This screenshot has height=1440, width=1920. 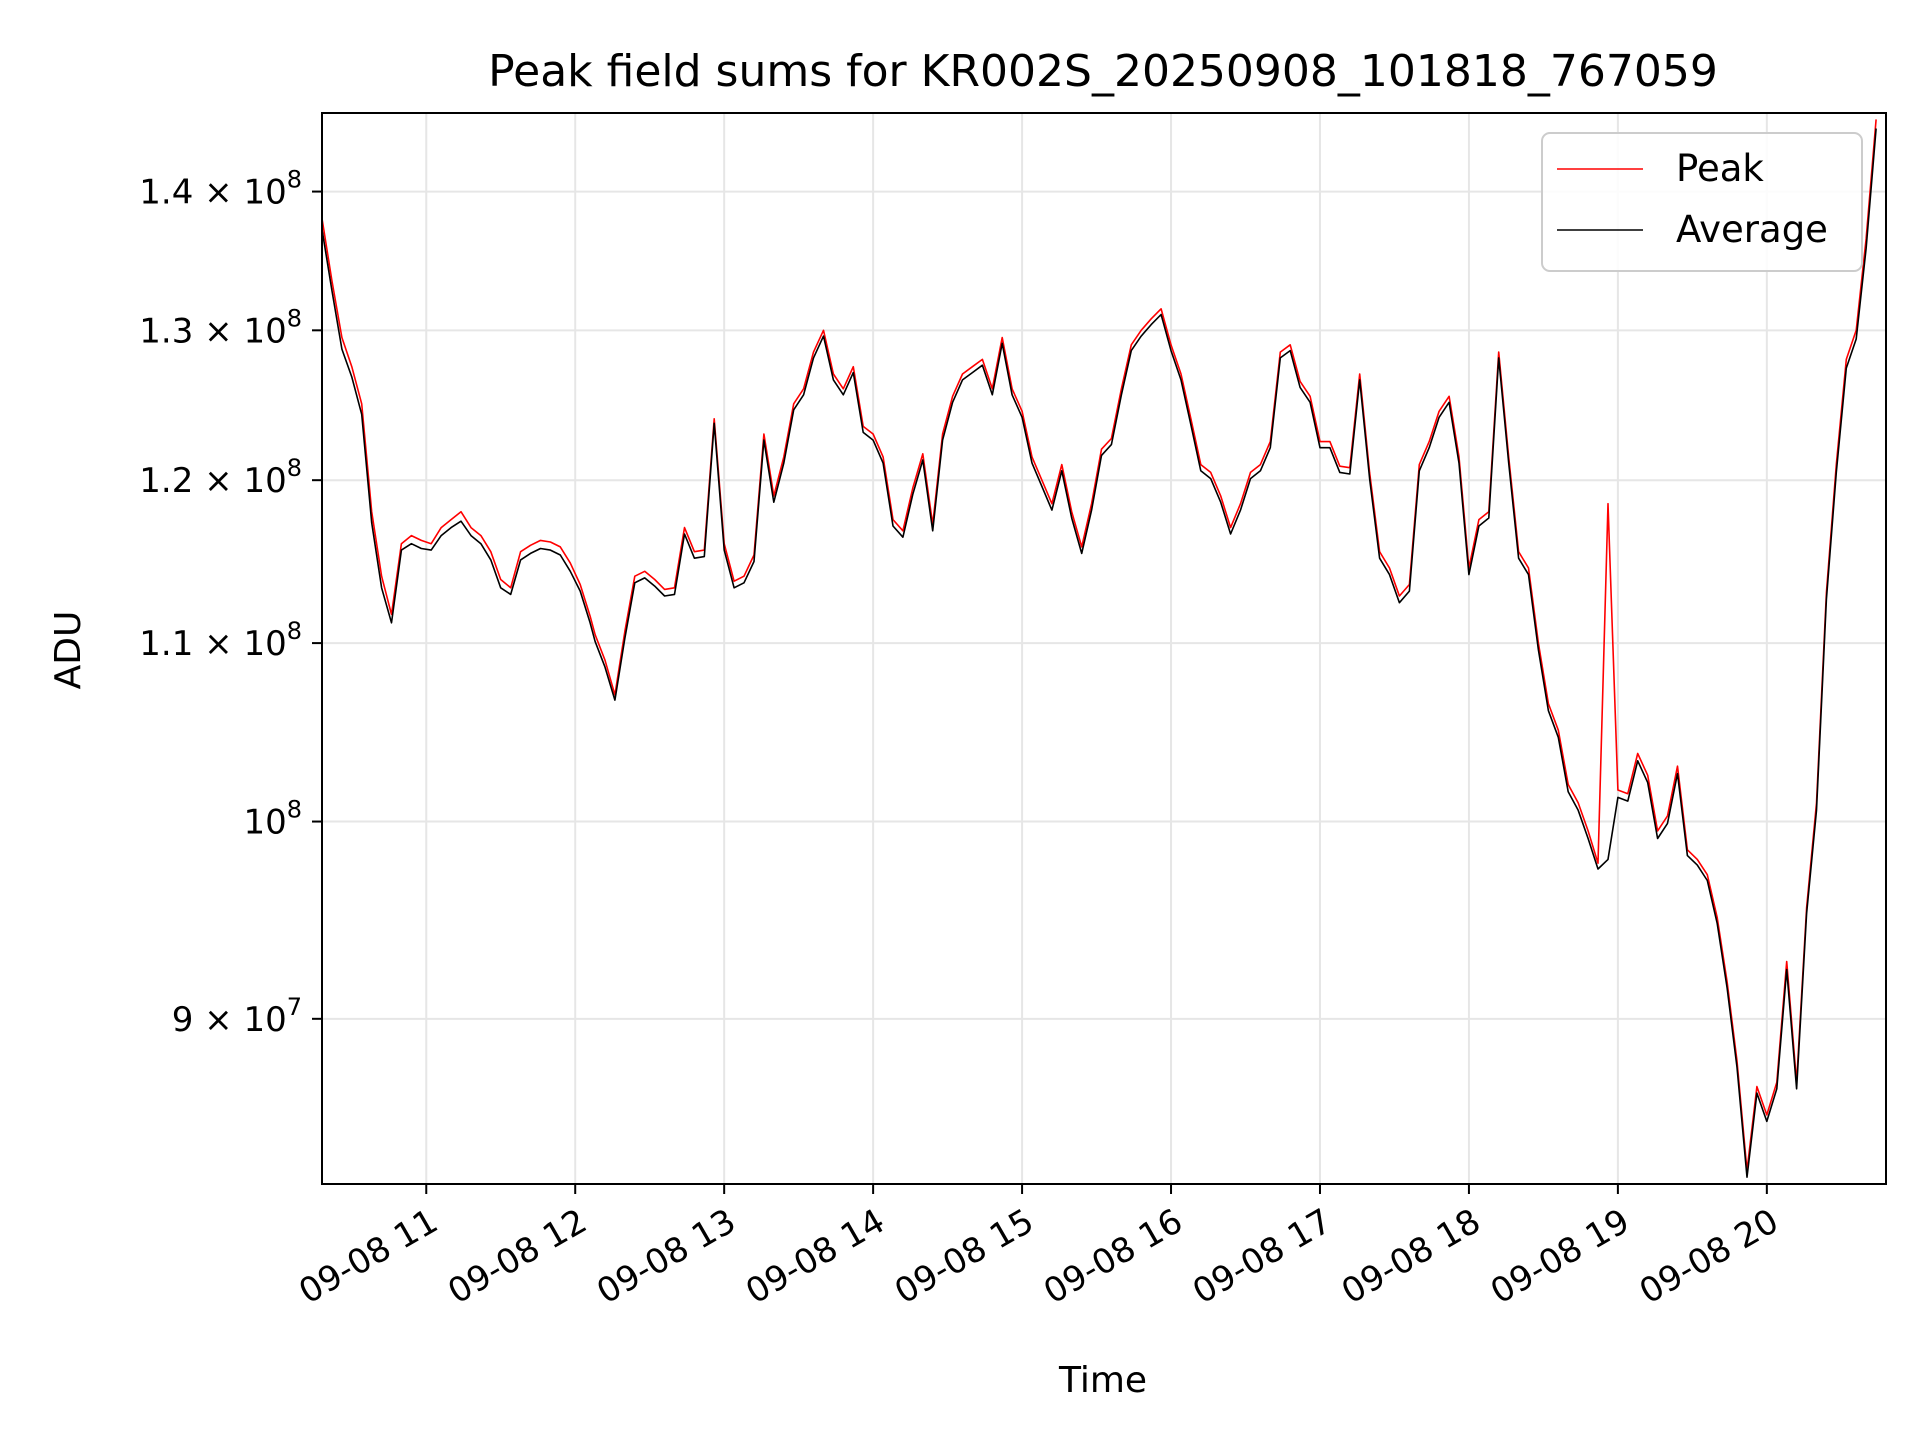 What do you see at coordinates (220, 189) in the screenshot?
I see `y-tick-label: 1.4 × 108` at bounding box center [220, 189].